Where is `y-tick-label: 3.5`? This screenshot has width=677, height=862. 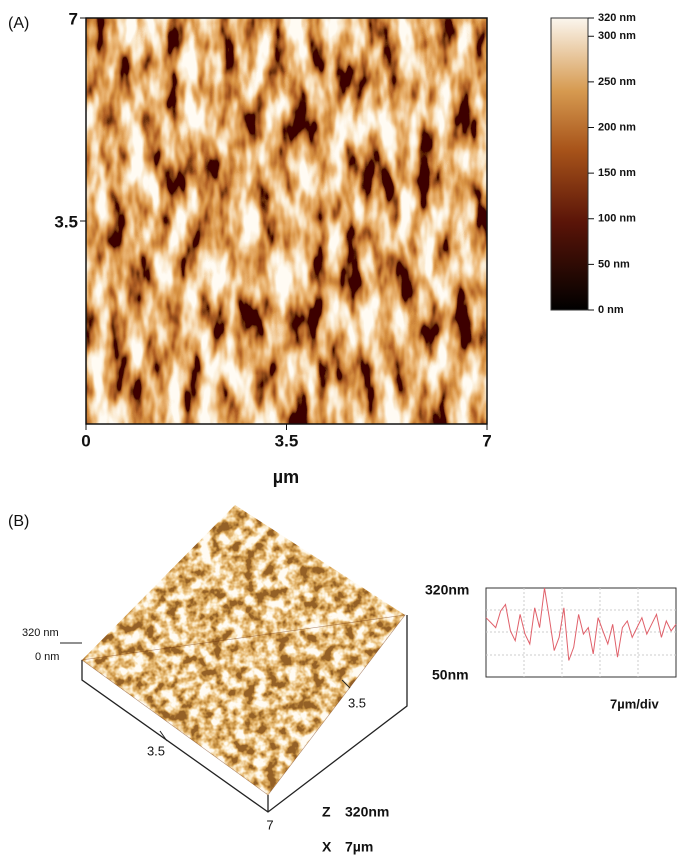 y-tick-label: 3.5 is located at coordinates (66, 221).